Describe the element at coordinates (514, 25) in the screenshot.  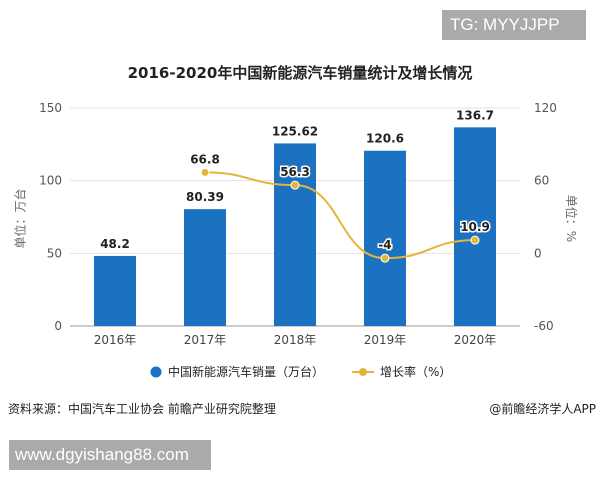
I see `watermark-tag: TG: MYYJJPP` at that location.